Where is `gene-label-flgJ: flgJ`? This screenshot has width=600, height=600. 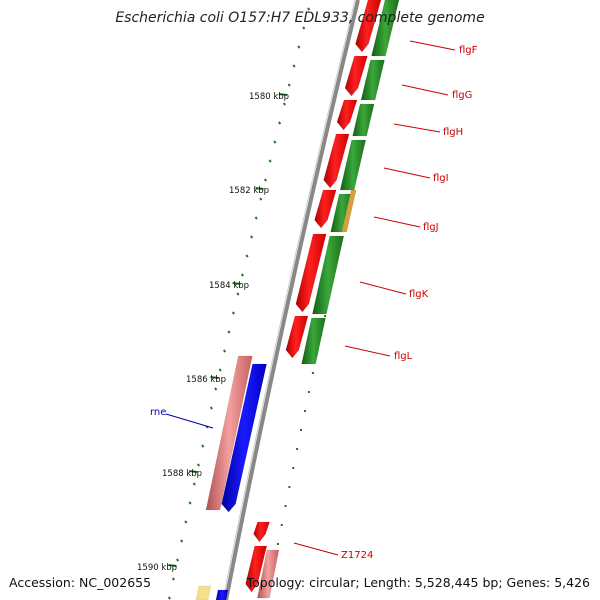
gene-label-flgJ: flgJ is located at coordinates (431, 227).